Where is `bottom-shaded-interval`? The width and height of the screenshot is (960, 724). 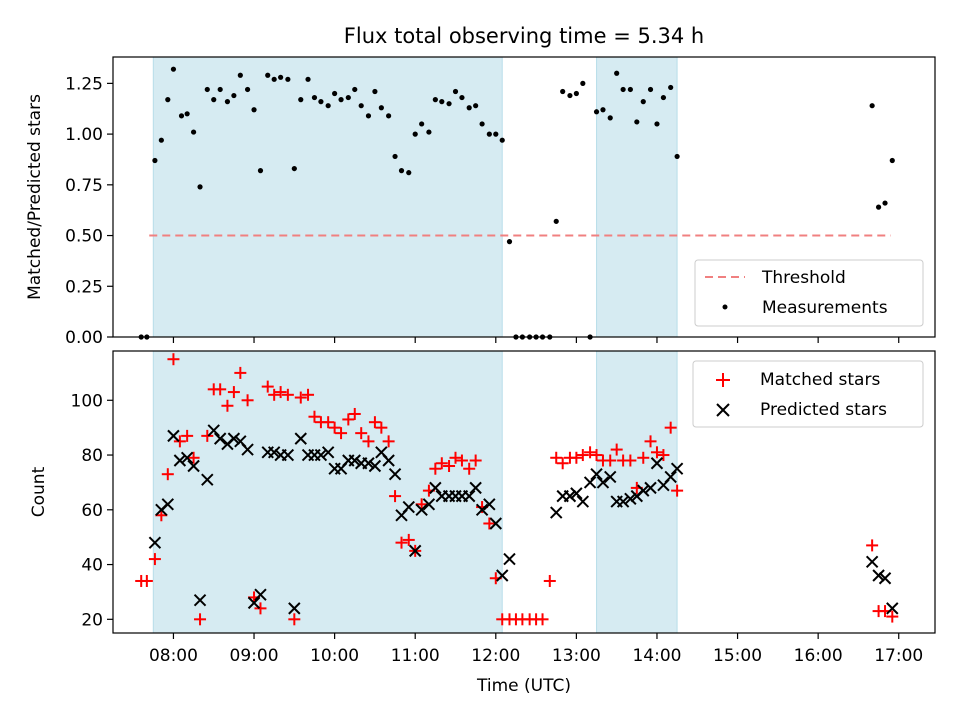
bottom-shaded-interval is located at coordinates (327, 492).